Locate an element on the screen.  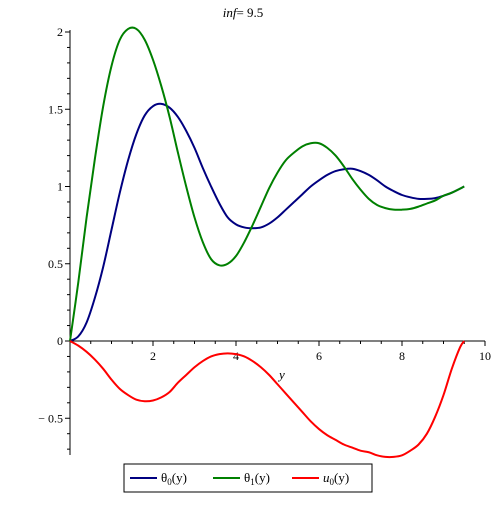
x-tick-label: 8 is located at coordinates (402, 356).